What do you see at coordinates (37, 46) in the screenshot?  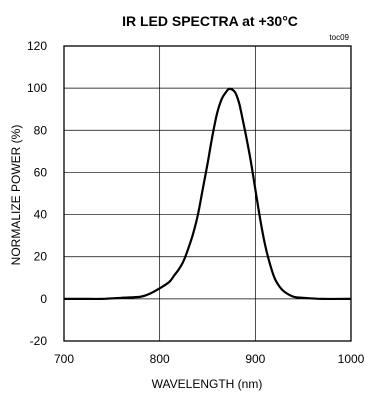 I see `y-tick-label-120: 120` at bounding box center [37, 46].